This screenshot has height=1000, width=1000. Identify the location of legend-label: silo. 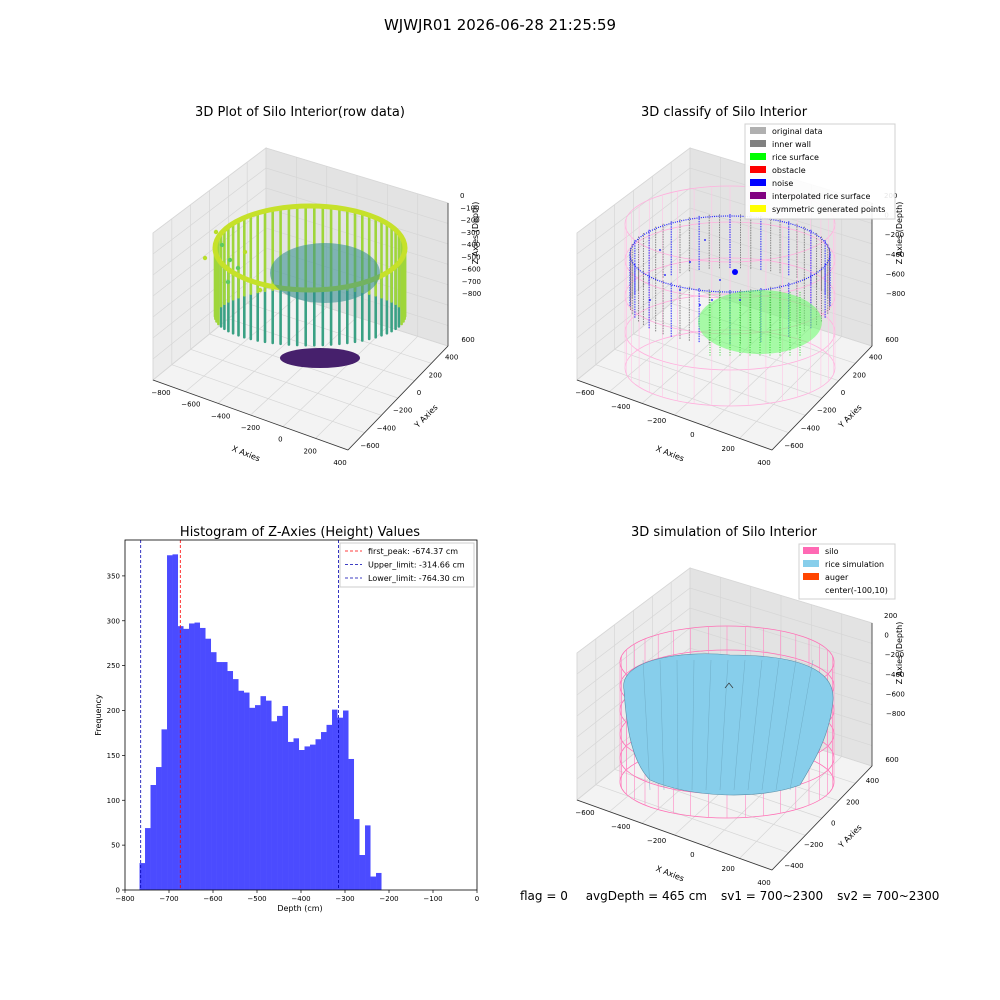
(832, 551).